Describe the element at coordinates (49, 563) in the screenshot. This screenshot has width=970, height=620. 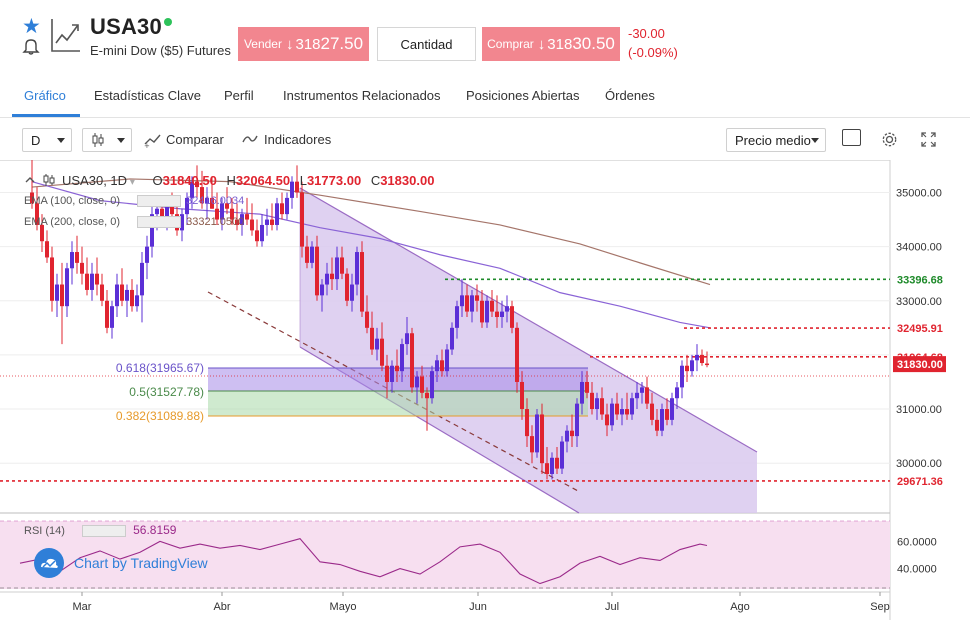
I see `tradingview-cloud-icon` at that location.